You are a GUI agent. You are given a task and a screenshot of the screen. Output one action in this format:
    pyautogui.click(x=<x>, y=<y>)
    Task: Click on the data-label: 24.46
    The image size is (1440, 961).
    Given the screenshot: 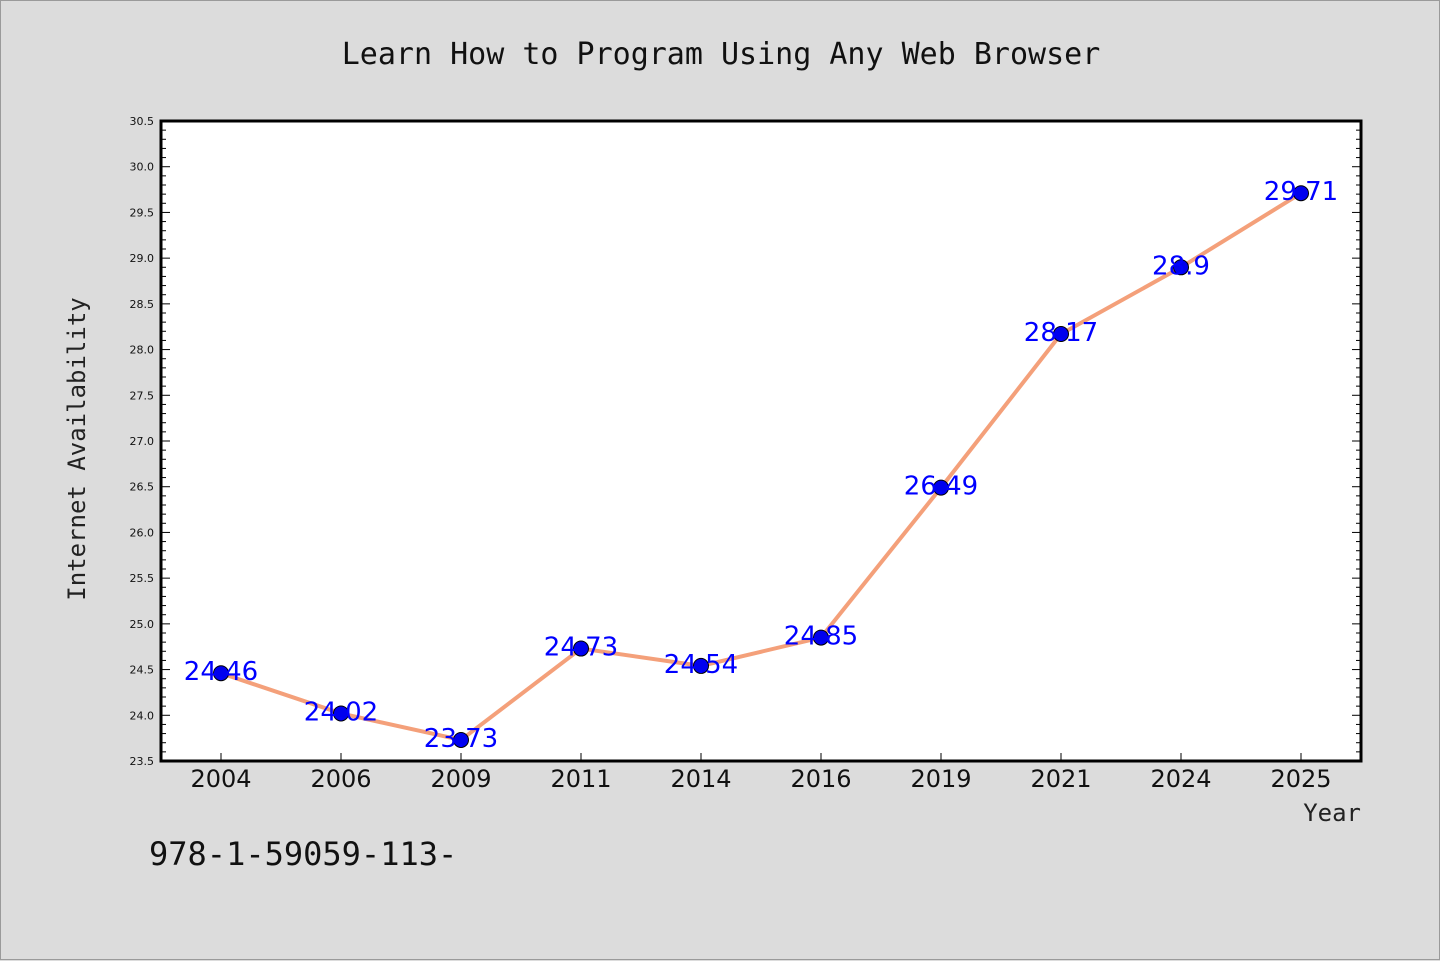 What is the action you would take?
    pyautogui.click(x=221, y=672)
    